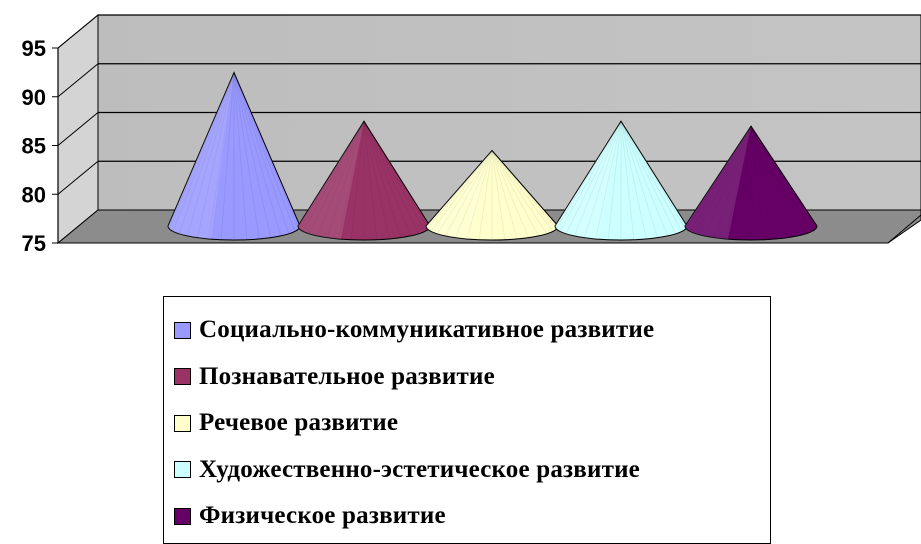  What do you see at coordinates (472, 423) in the screenshot?
I see `legend-item: Речевое развитие` at bounding box center [472, 423].